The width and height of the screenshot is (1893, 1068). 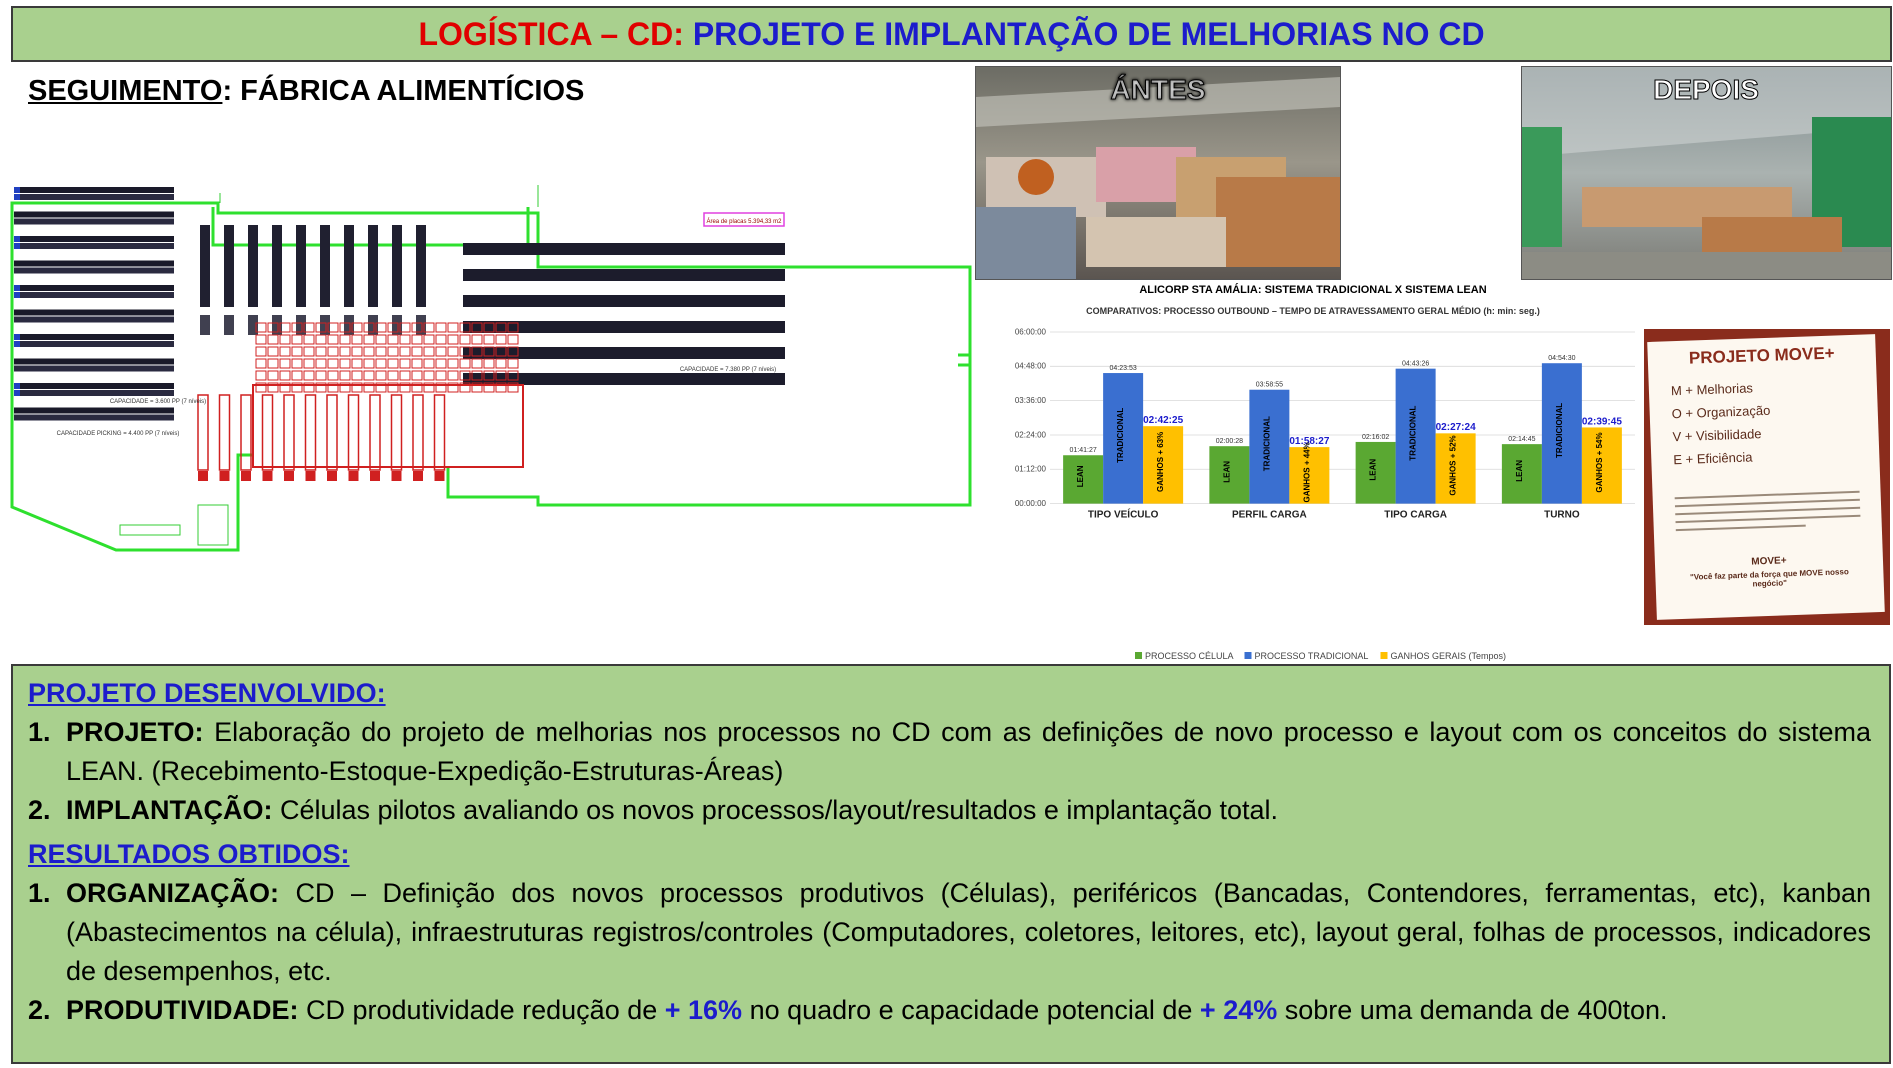 I want to click on y-tick-label: 00:00:00, so click(x=1031, y=503).